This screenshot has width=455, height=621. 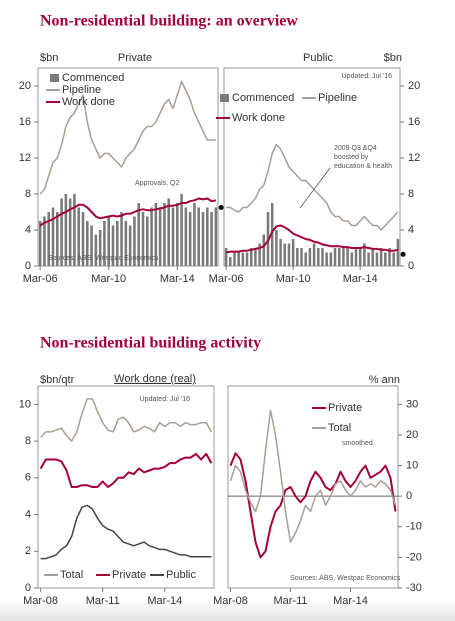 What do you see at coordinates (355, 148) in the screenshot?
I see `annotation: 2009 Q3 &Q4` at bounding box center [355, 148].